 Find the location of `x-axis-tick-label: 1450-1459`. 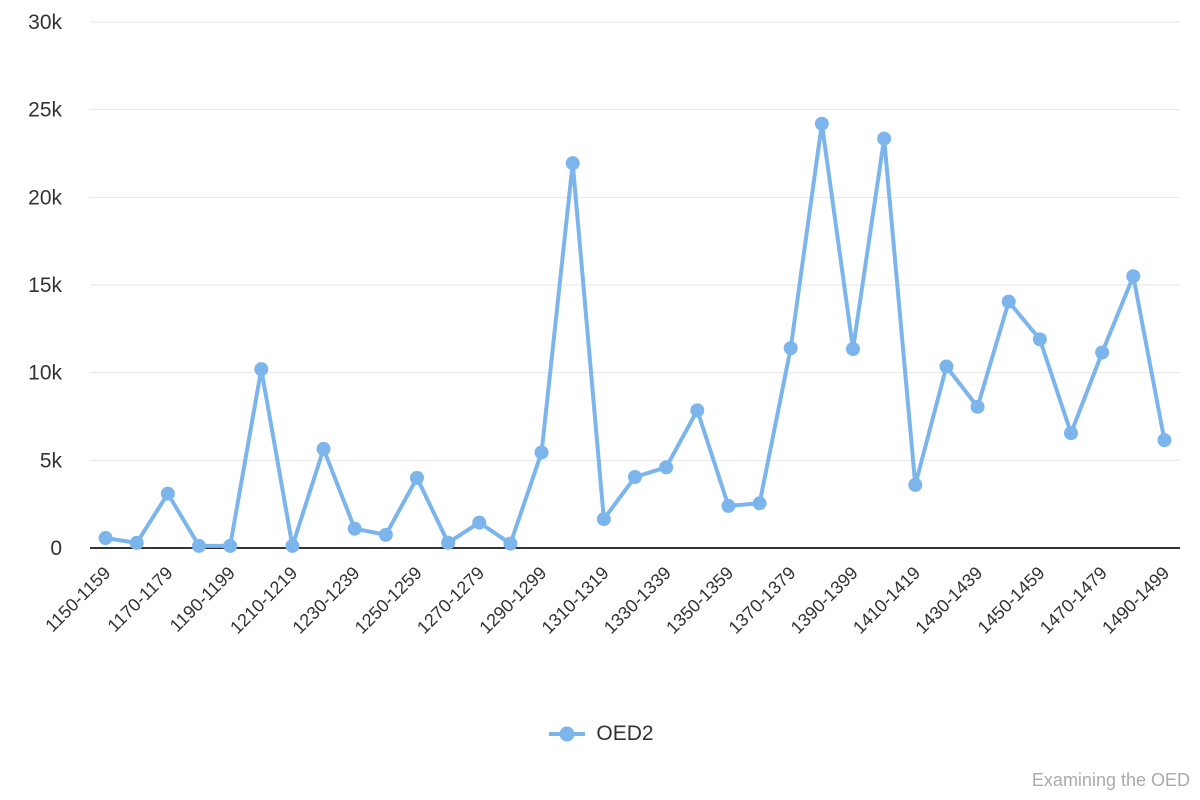

x-axis-tick-label: 1450-1459 is located at coordinates (1011, 600).